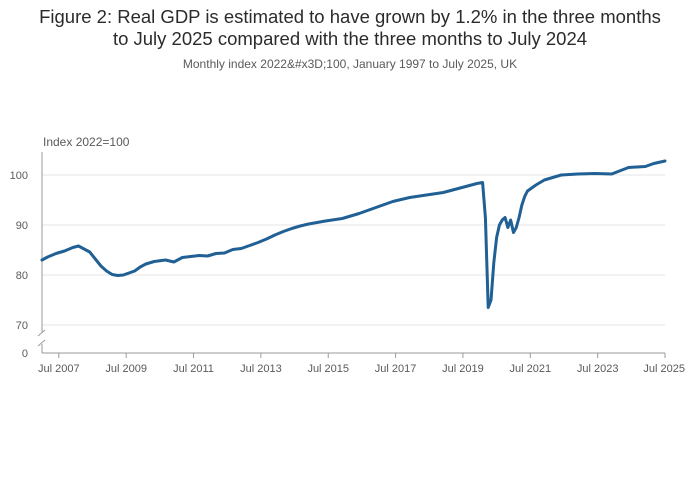 This screenshot has width=700, height=502. Describe the element at coordinates (463, 369) in the screenshot. I see `x-tick-label-6: Jul 2019` at that location.